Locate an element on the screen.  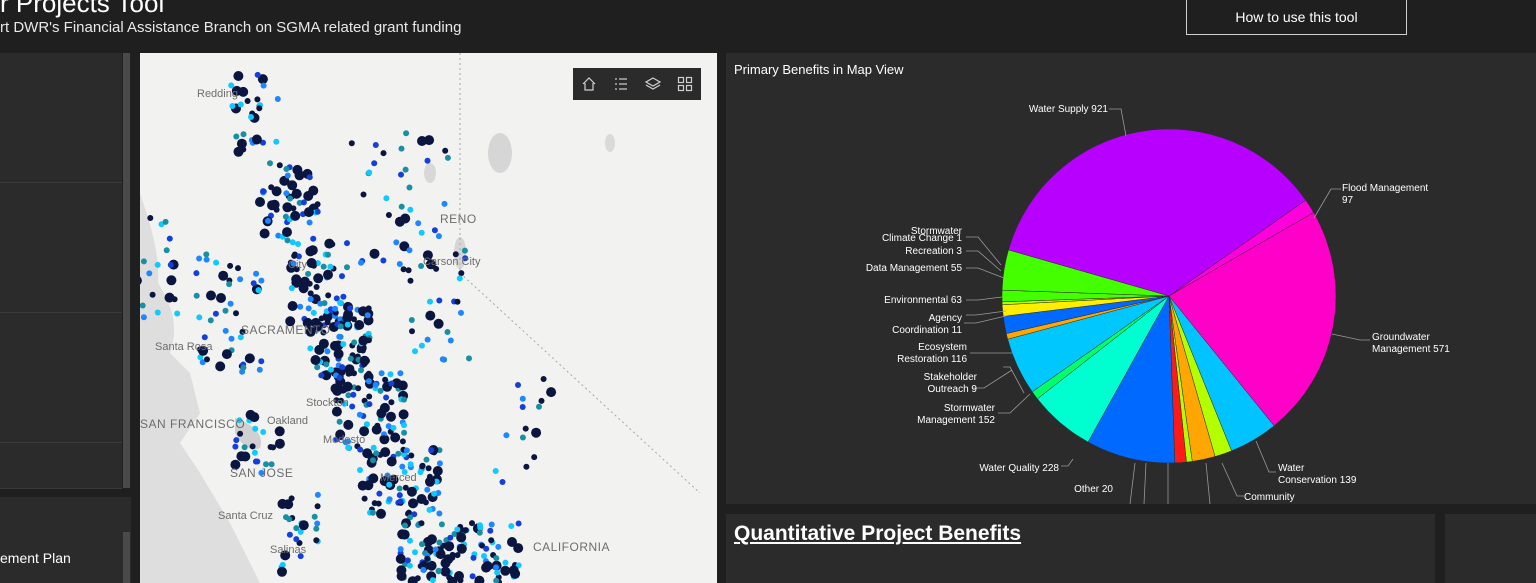
pie-slice is located at coordinates (1157, 212).